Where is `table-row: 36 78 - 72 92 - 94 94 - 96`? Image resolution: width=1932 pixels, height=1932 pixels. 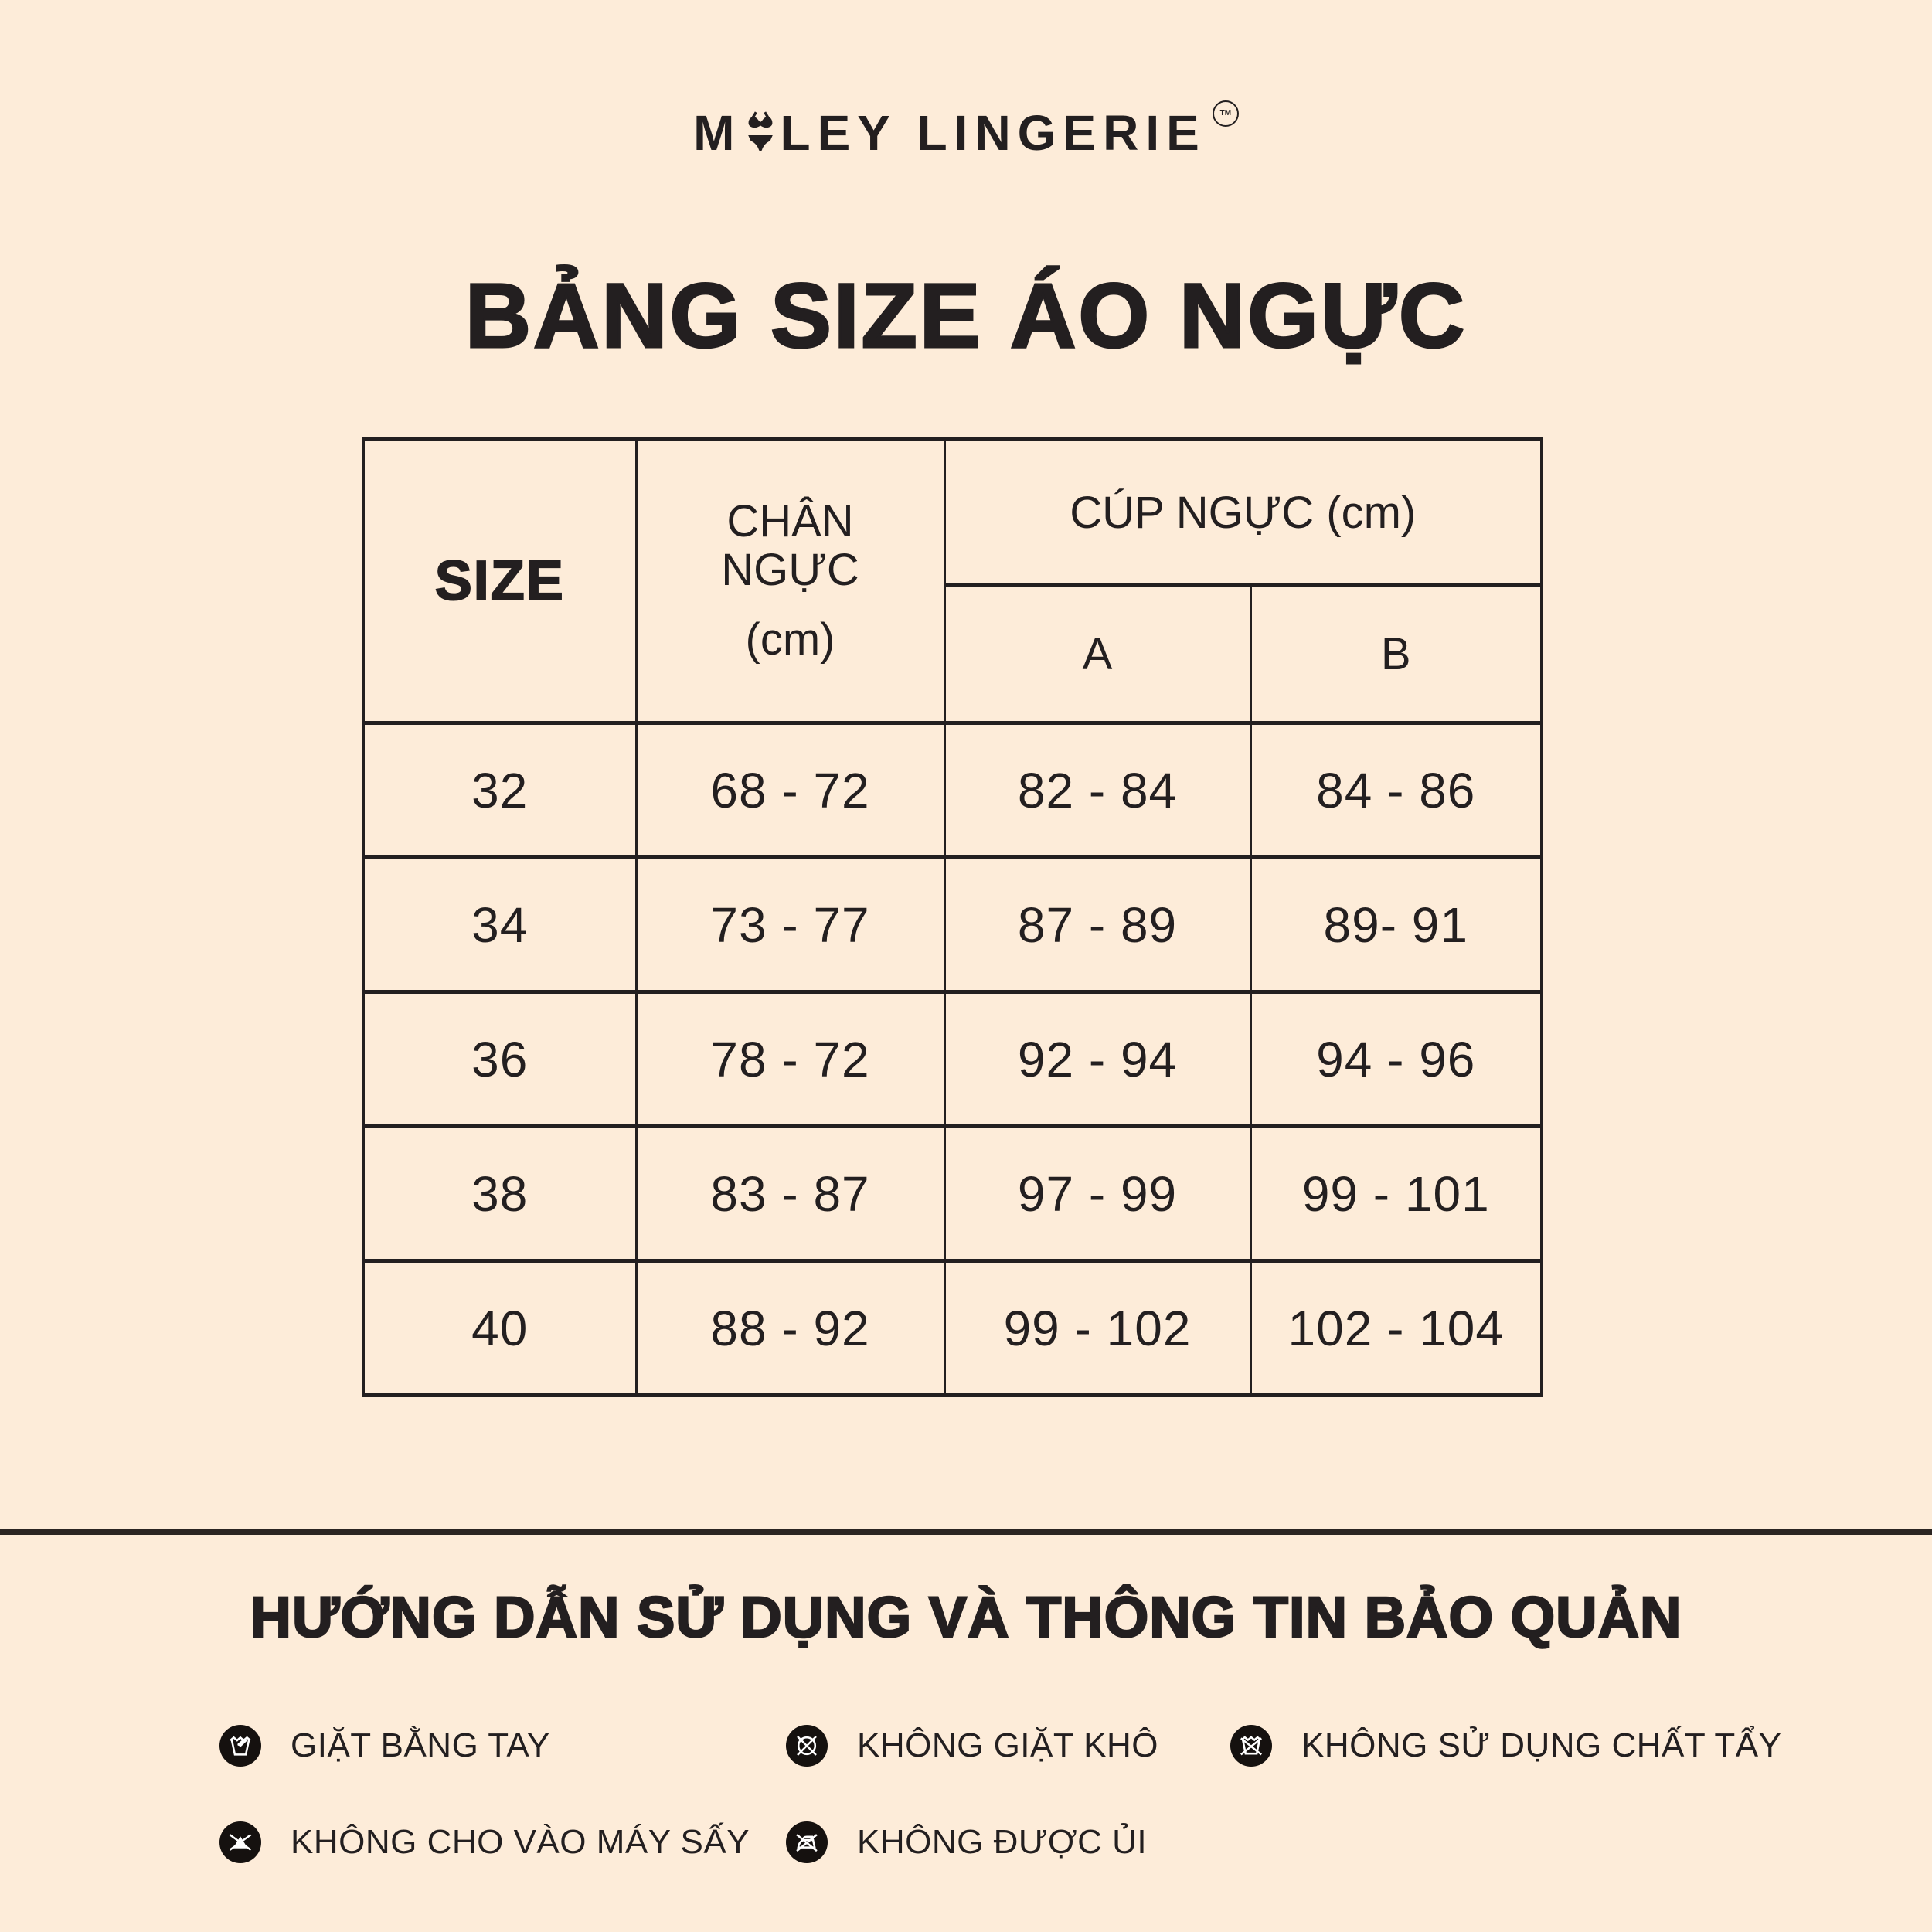 table-row: 36 78 - 72 92 - 94 94 - 96 is located at coordinates (953, 1059).